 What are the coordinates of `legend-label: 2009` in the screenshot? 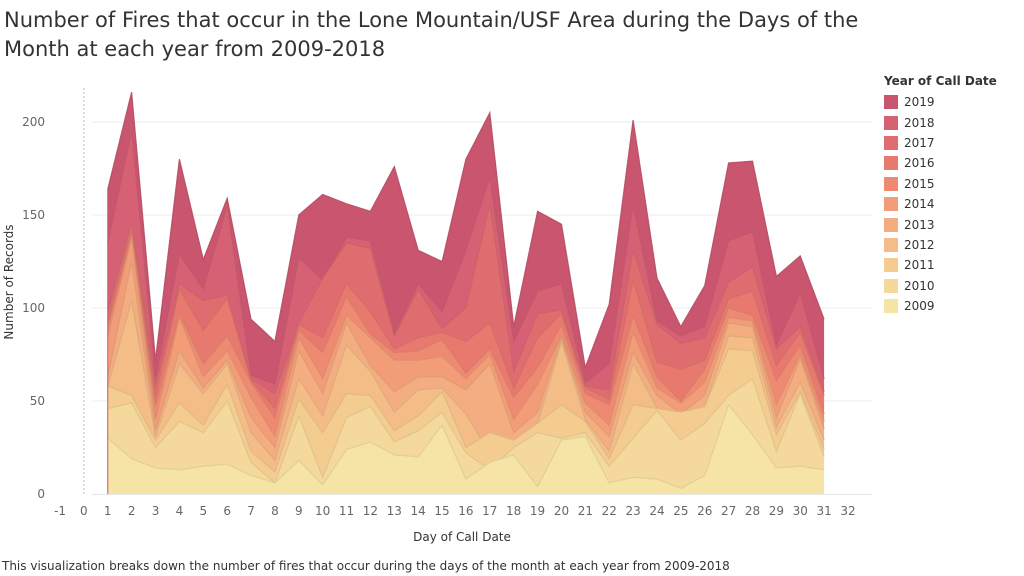 It's located at (919, 306).